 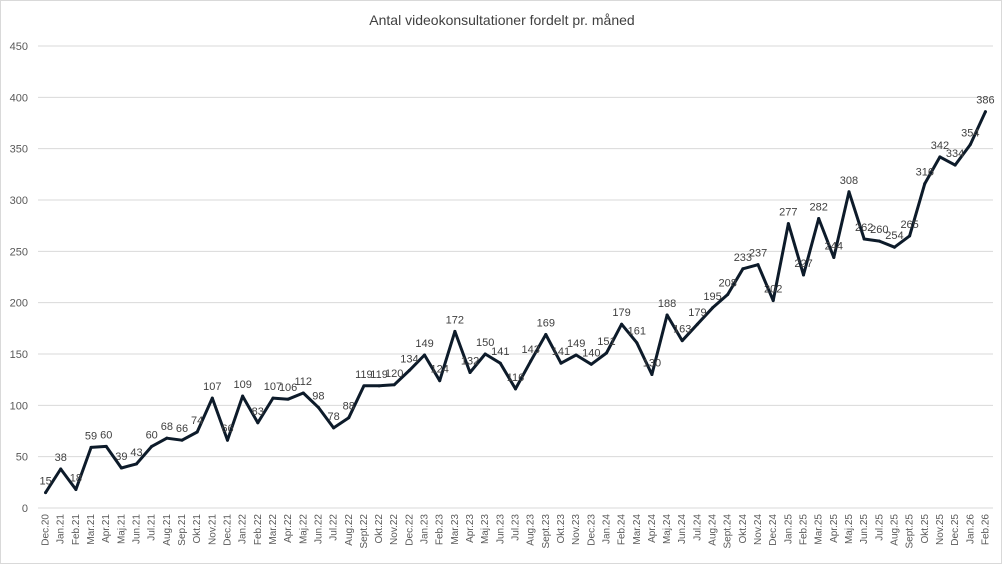 What do you see at coordinates (440, 530) in the screenshot?
I see `x-tick-label: Feb.23` at bounding box center [440, 530].